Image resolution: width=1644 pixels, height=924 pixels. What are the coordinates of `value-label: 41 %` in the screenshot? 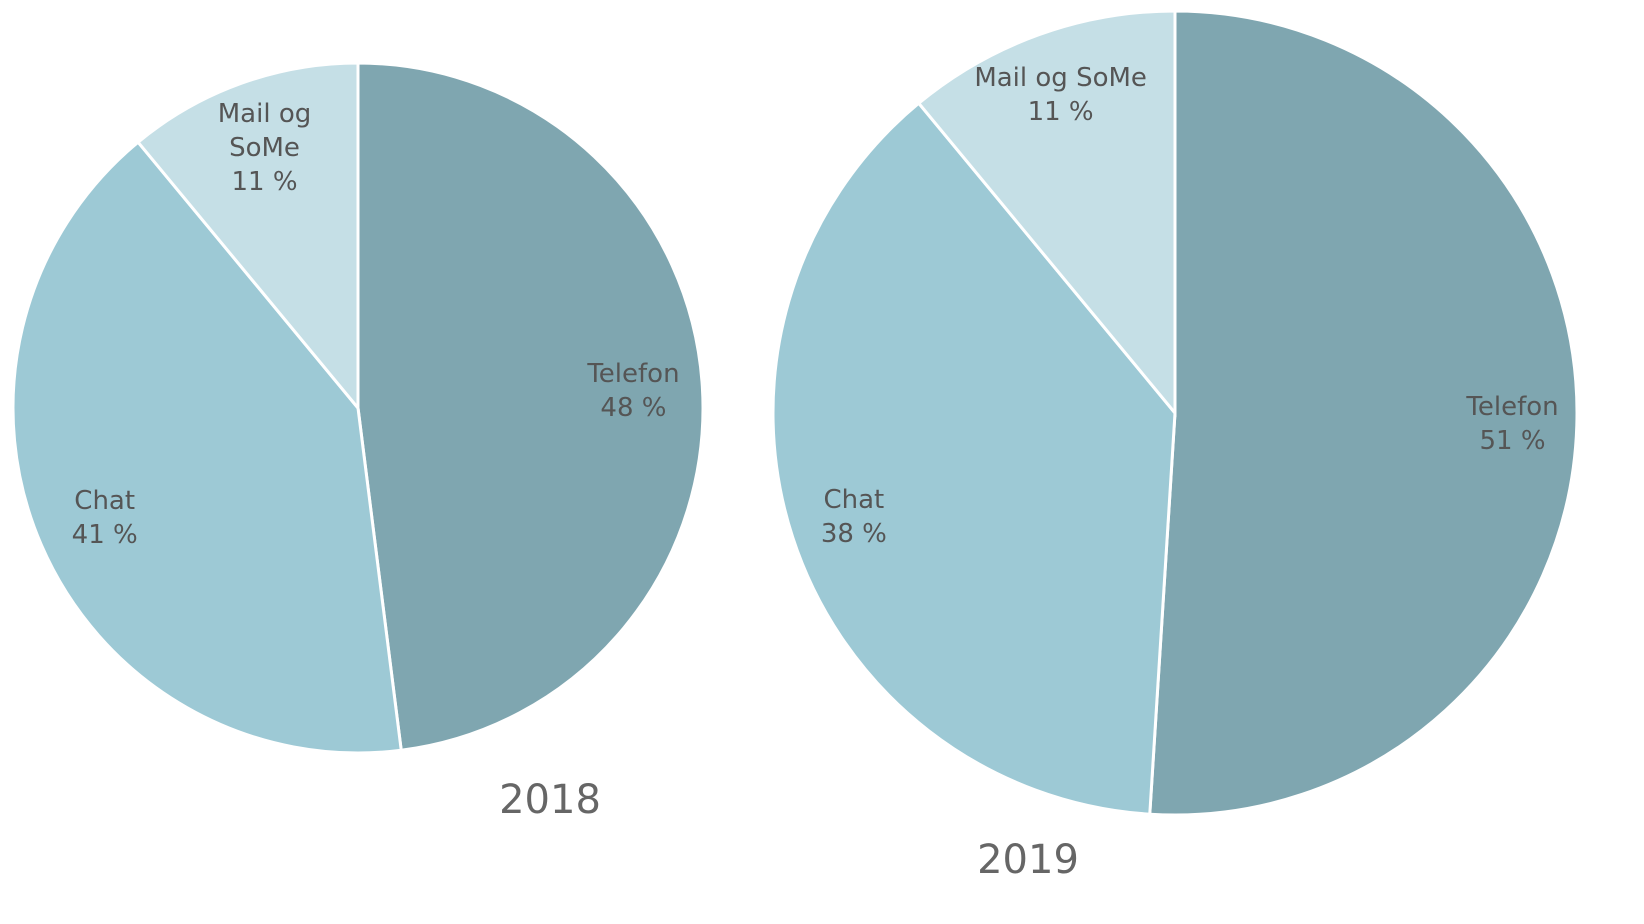 It's located at (104, 534).